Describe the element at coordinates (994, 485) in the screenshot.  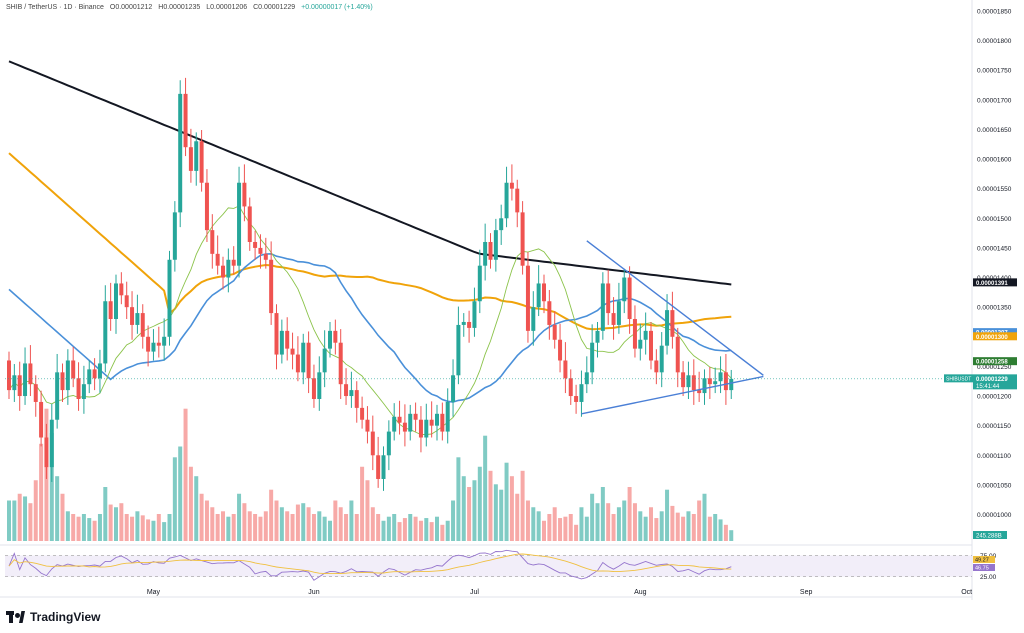
I see `y-tick-label: 0.00001050` at that location.